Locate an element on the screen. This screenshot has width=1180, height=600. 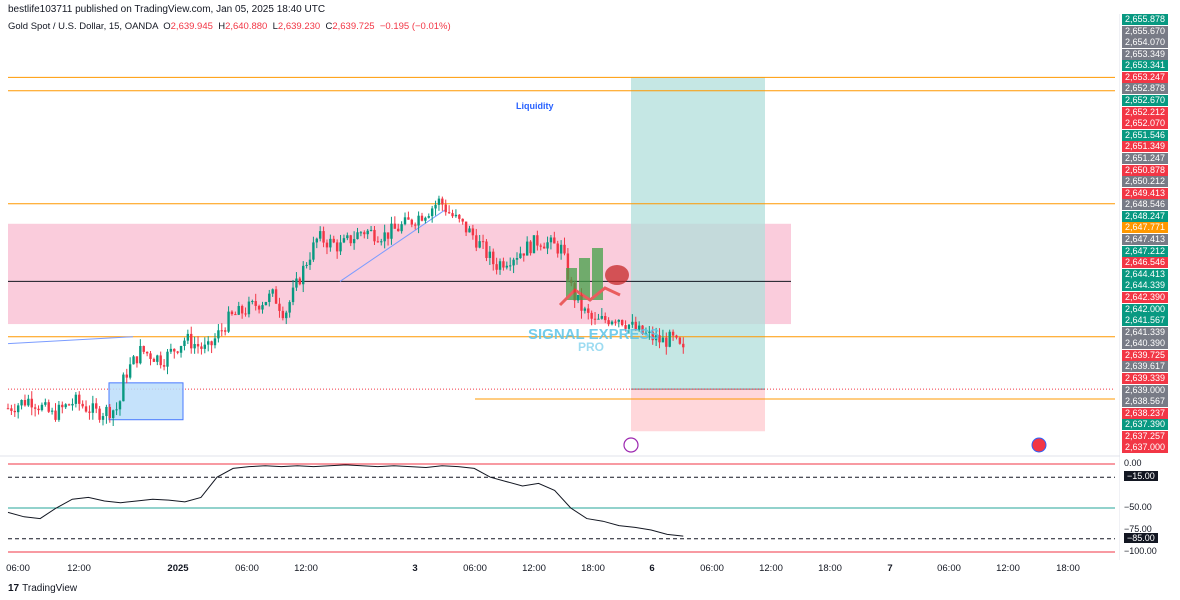
stop-zone is located at coordinates (698, 410).